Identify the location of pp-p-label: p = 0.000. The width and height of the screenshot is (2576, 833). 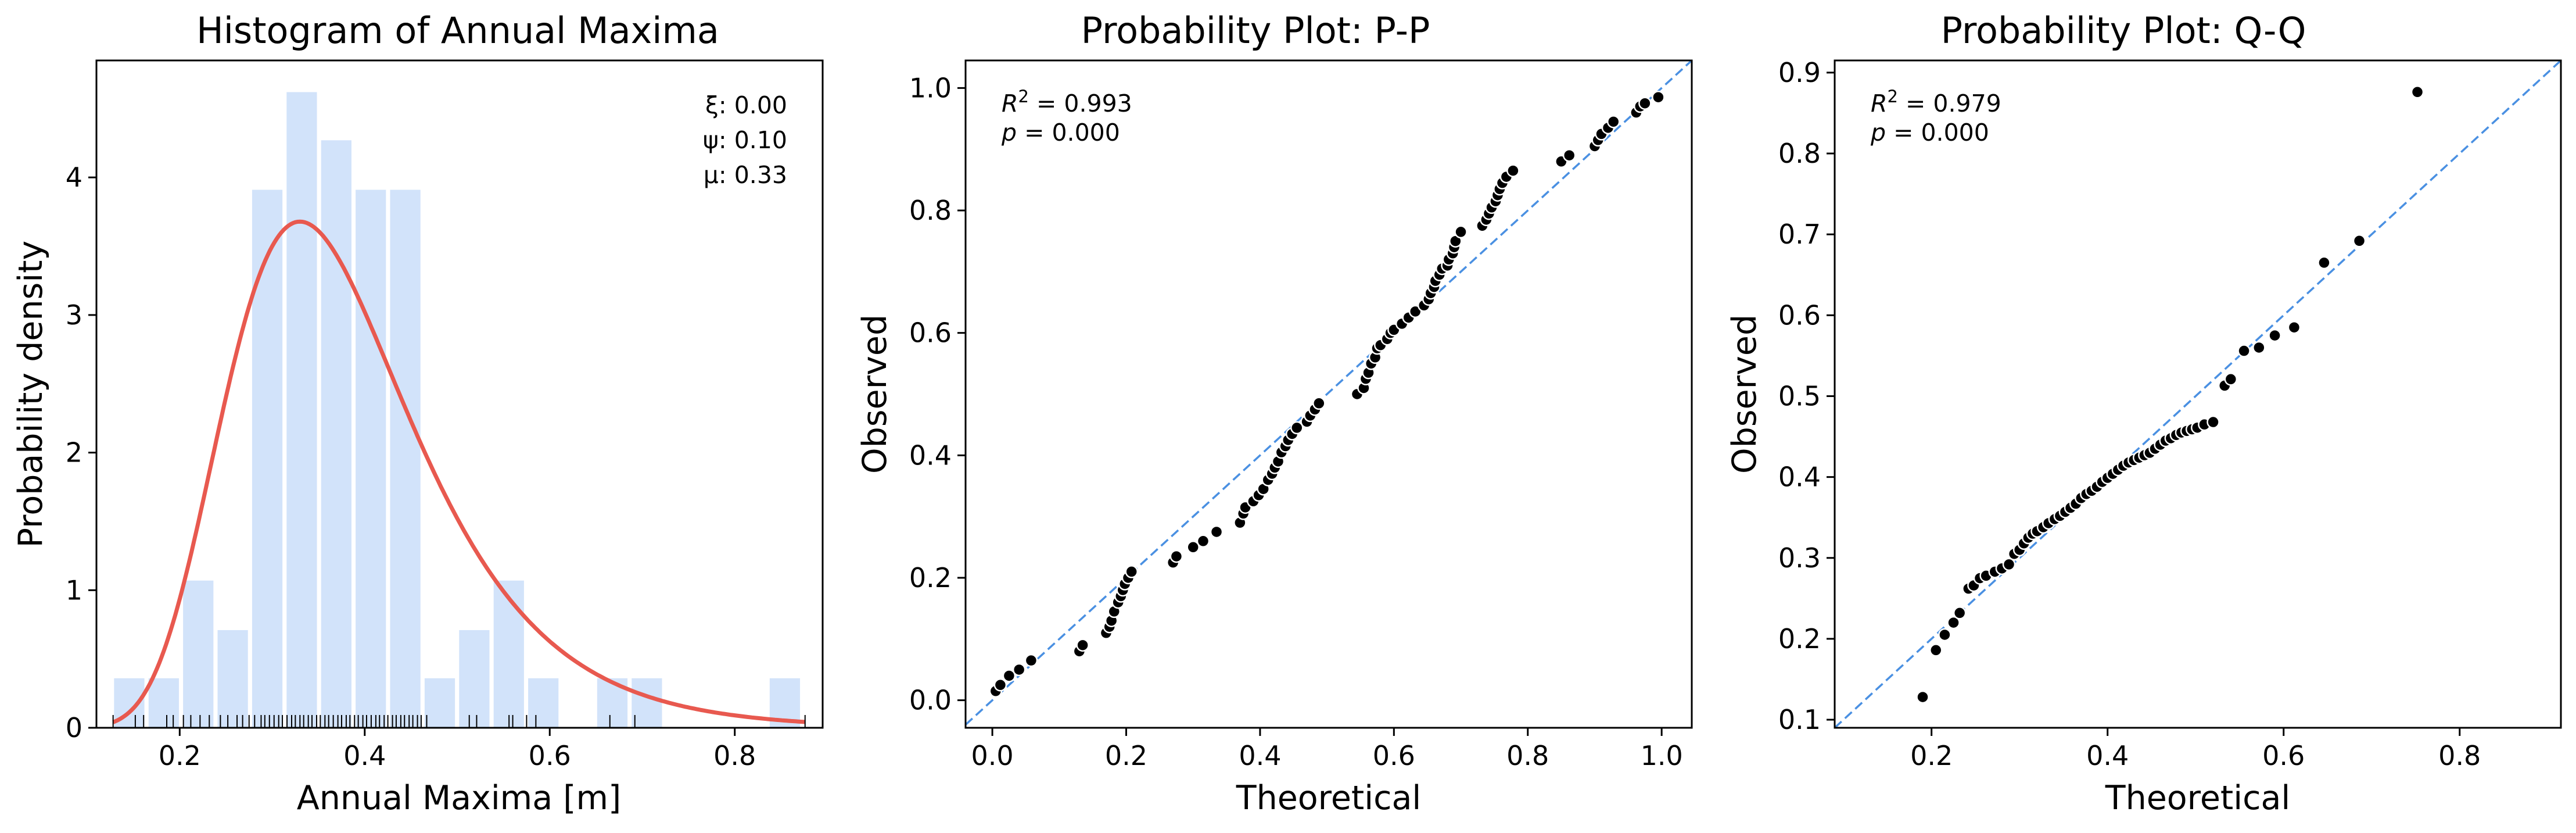
(1060, 132).